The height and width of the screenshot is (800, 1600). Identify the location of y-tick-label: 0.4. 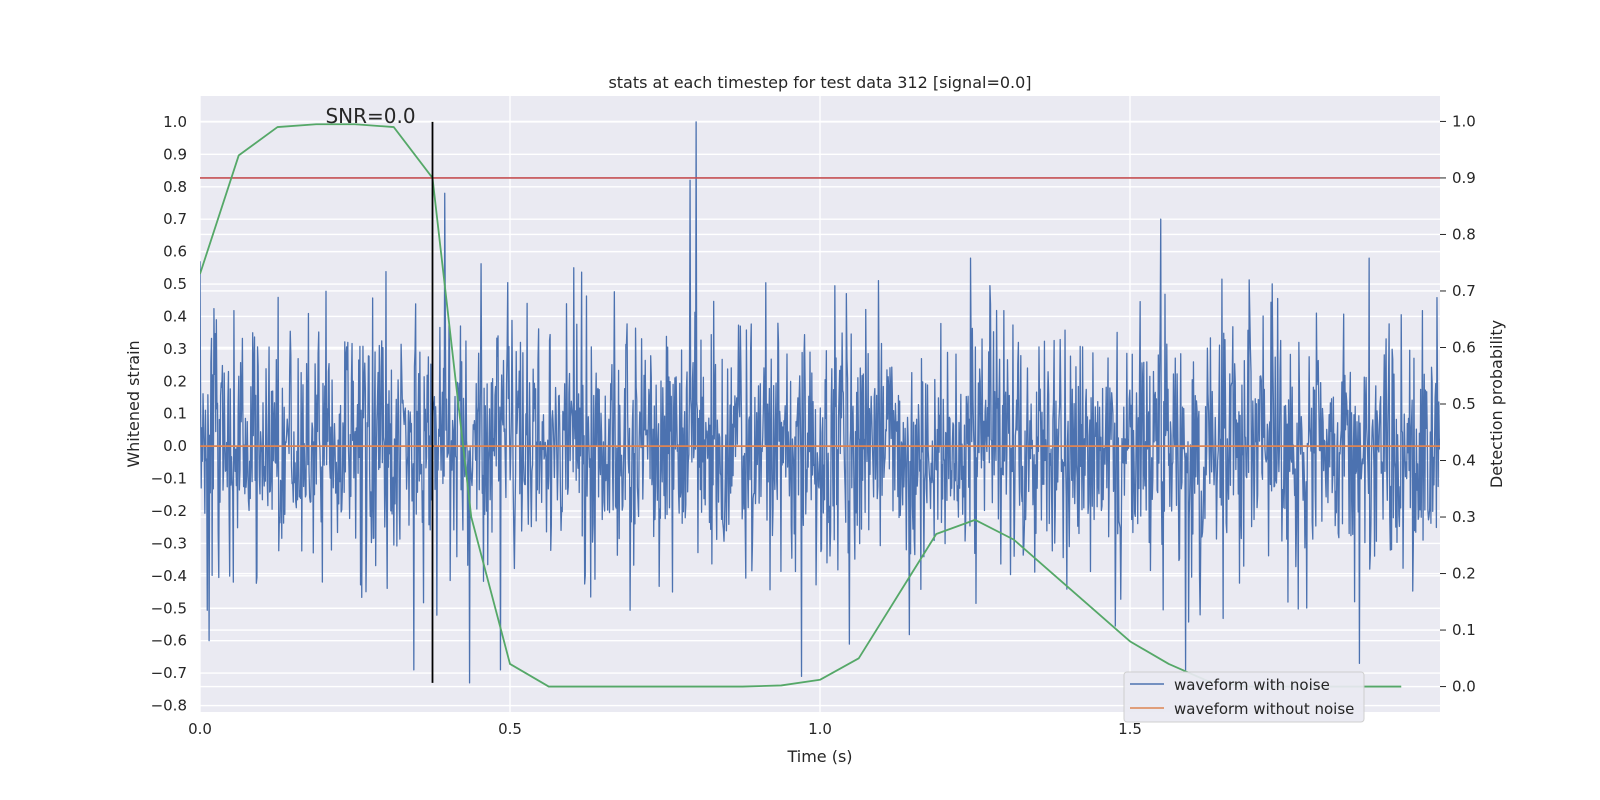
(175, 316).